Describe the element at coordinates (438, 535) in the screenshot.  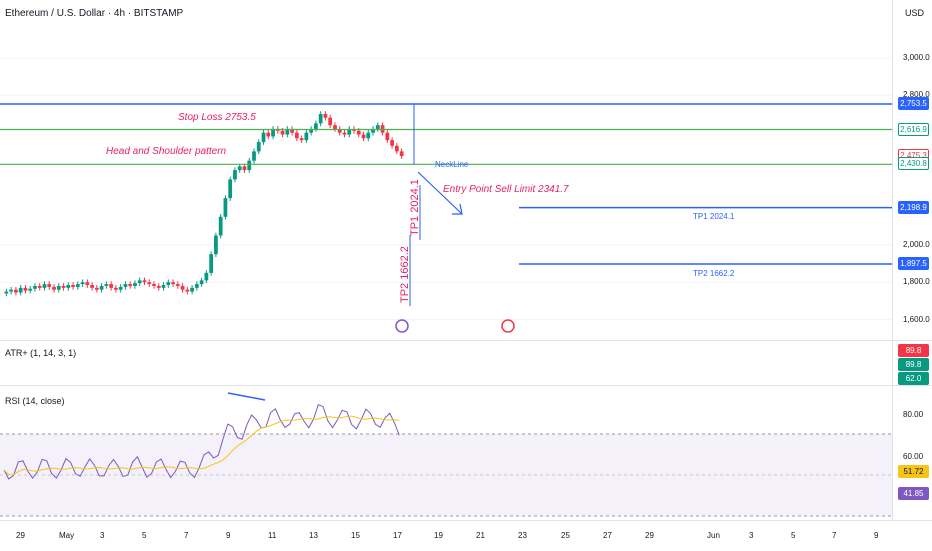
I see `date-label: 19` at that location.